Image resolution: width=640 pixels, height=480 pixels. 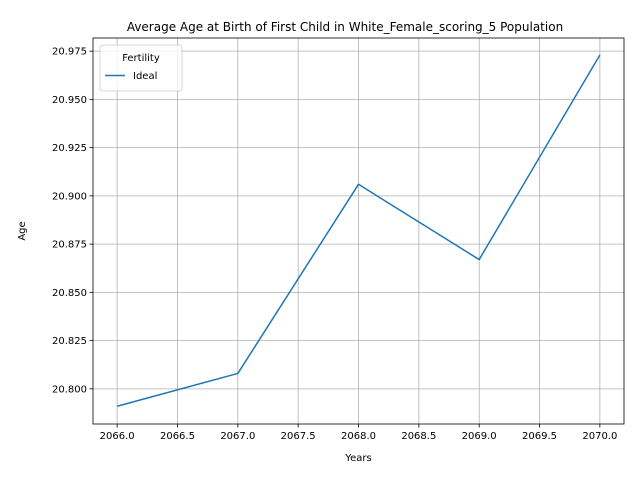 What do you see at coordinates (357, 458) in the screenshot?
I see `x-axis-label: Years` at bounding box center [357, 458].